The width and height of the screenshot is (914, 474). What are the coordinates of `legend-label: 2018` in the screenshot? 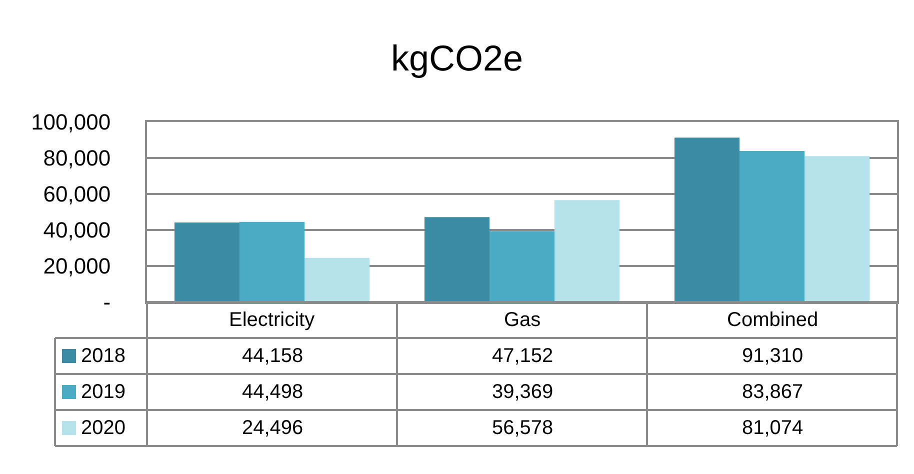 It's located at (103, 356).